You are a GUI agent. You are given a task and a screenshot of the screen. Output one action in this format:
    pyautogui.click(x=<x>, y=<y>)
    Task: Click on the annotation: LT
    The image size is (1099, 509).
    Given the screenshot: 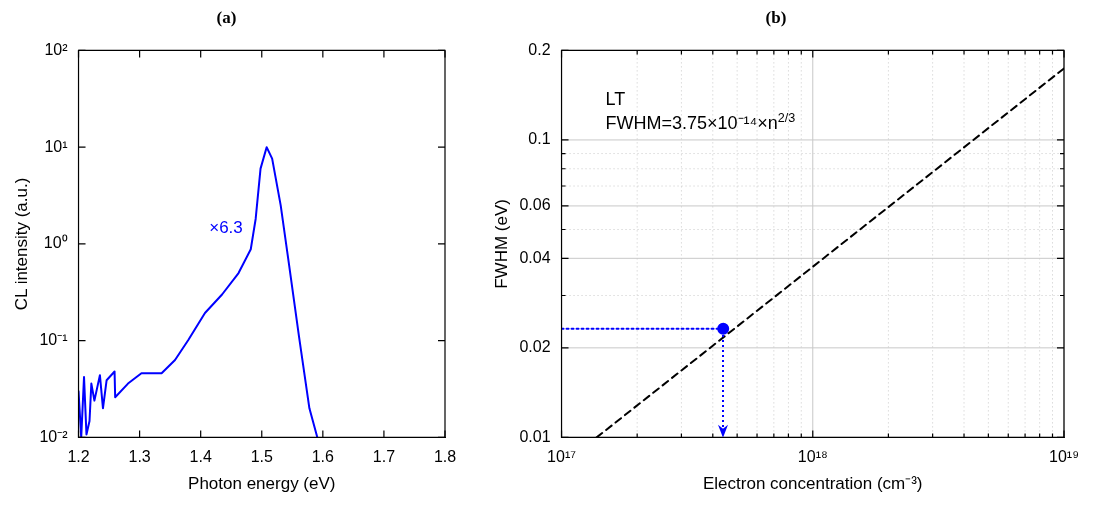 What is the action you would take?
    pyautogui.click(x=615, y=99)
    